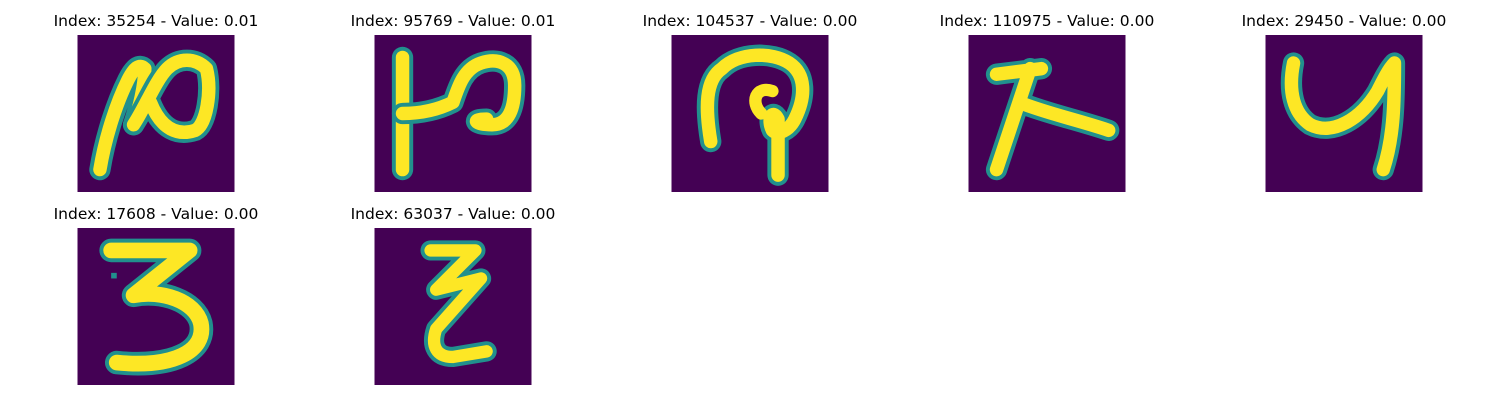 The image size is (1500, 400). I want to click on image-panel-2: Index: 95769 - Value: 0.01, so click(453, 107).